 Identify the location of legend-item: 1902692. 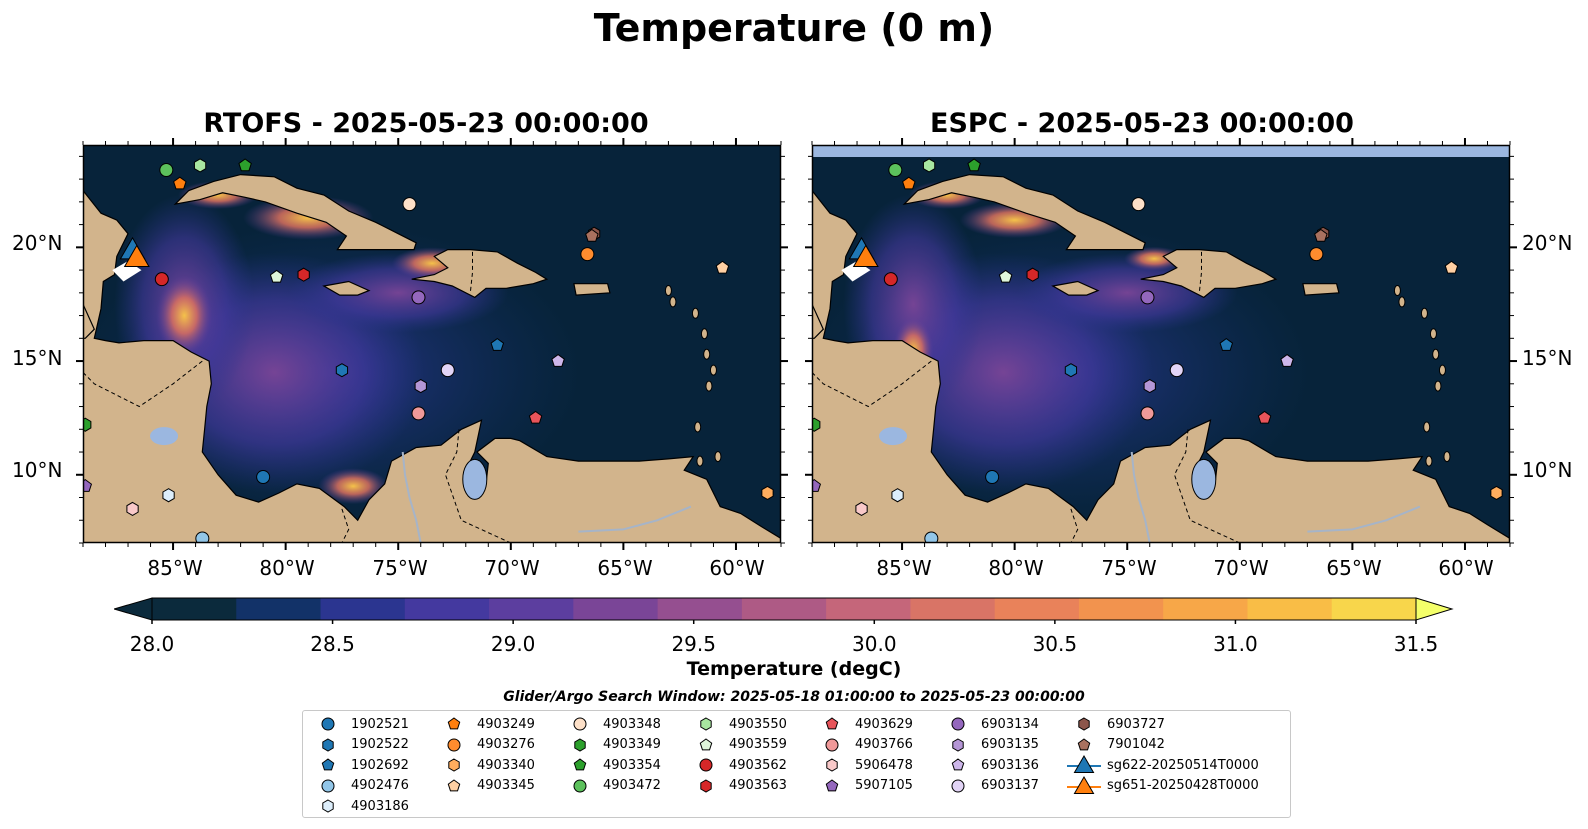
(360, 765).